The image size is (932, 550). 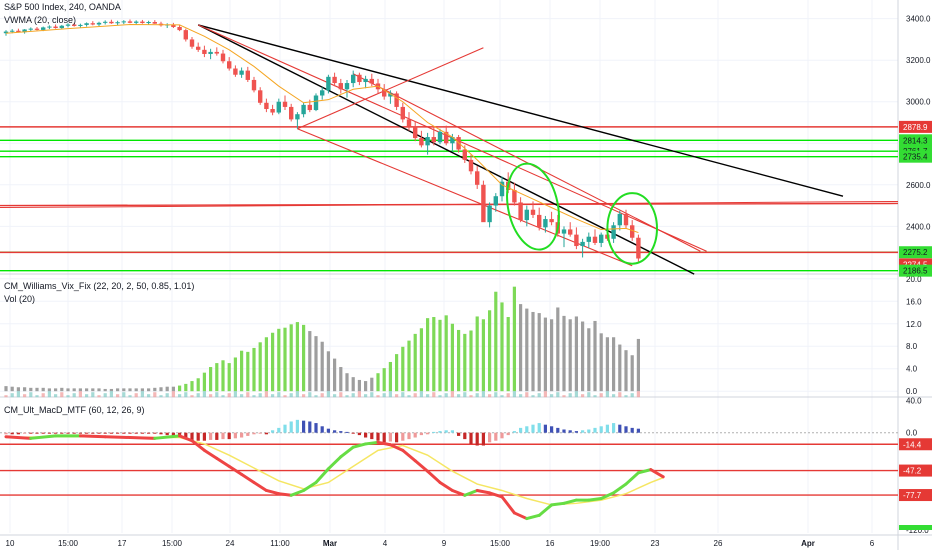 I want to click on highlight-ellipse, so click(x=533, y=207).